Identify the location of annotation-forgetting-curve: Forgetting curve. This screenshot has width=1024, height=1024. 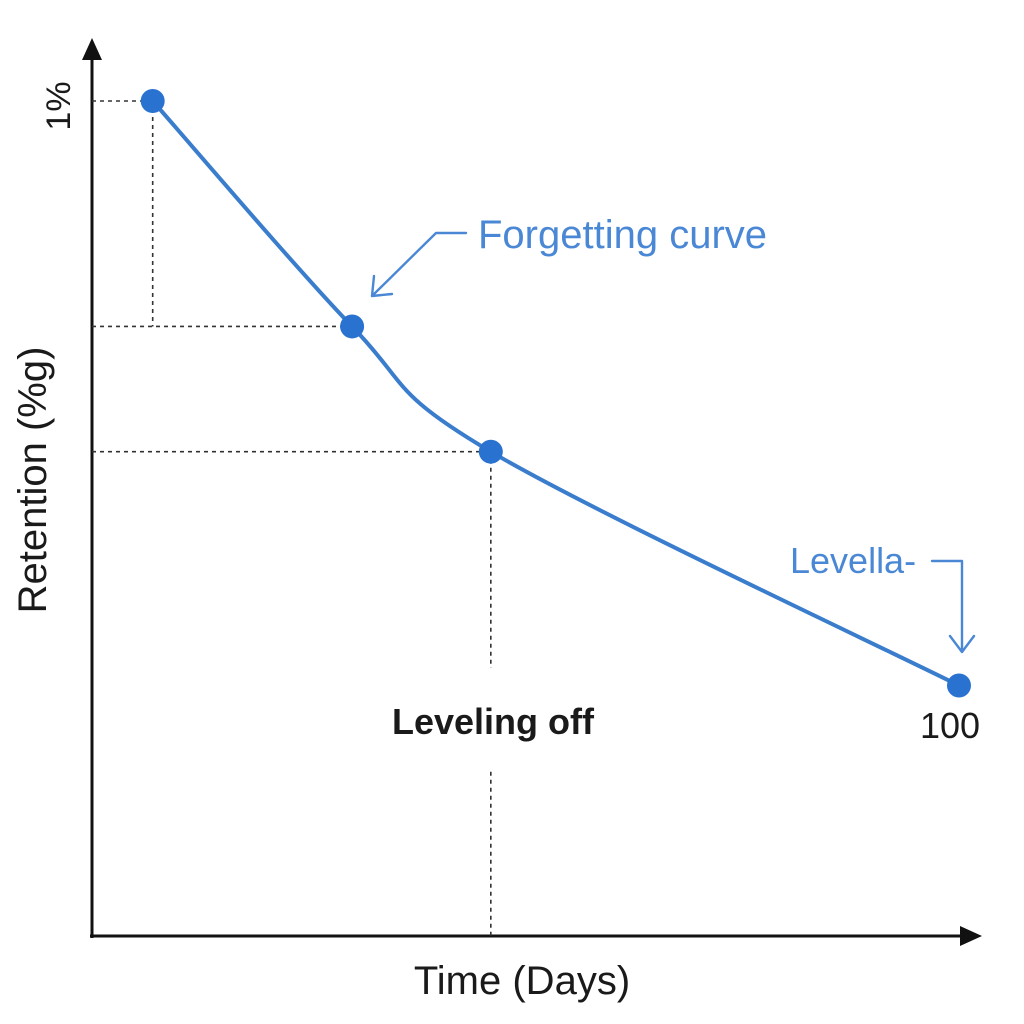
(622, 235).